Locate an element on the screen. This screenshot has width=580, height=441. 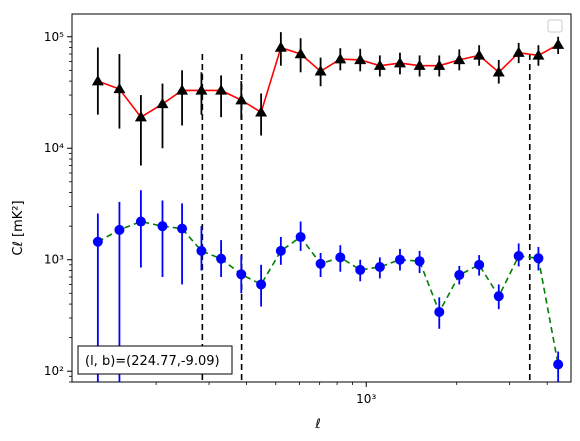
annotation-box: (l, b)=(224.77,-9.09) is located at coordinates (155, 360).